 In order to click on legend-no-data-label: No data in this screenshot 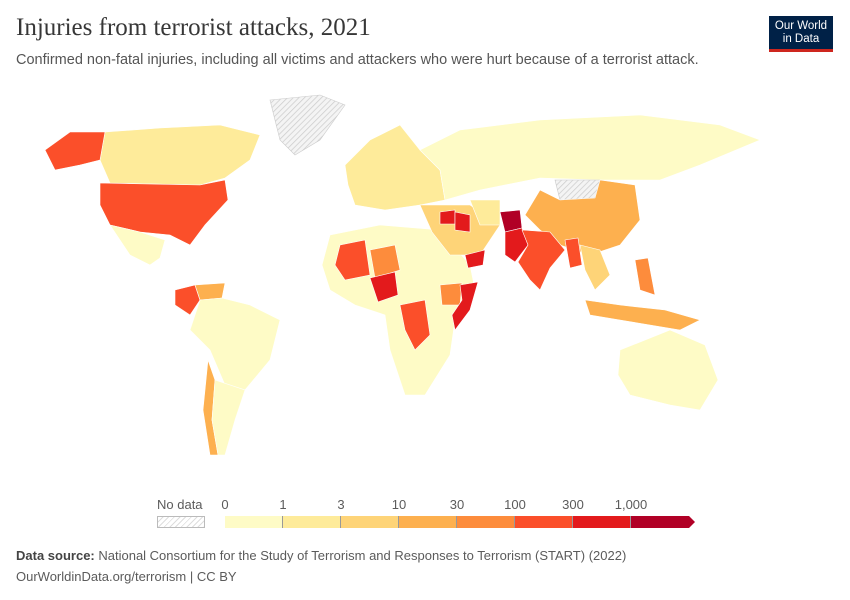, I will do `click(180, 504)`.